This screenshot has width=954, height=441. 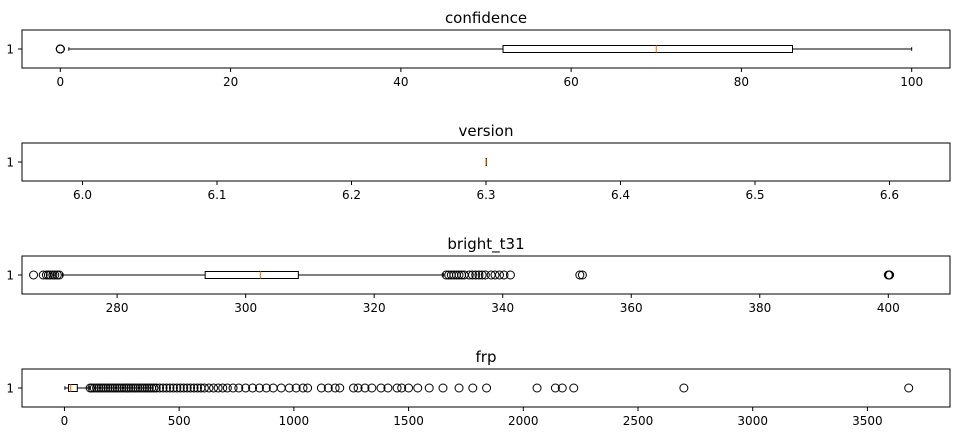 What do you see at coordinates (631, 308) in the screenshot?
I see `x-tick-label: 360` at bounding box center [631, 308].